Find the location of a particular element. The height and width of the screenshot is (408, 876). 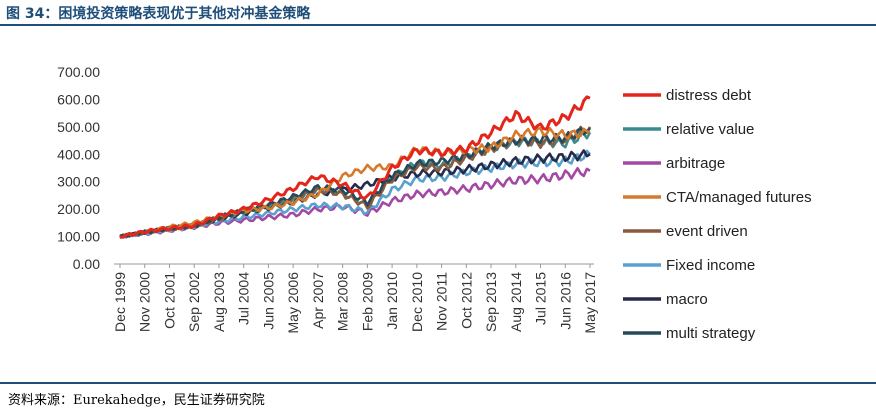

source-rule is located at coordinates (438, 383).